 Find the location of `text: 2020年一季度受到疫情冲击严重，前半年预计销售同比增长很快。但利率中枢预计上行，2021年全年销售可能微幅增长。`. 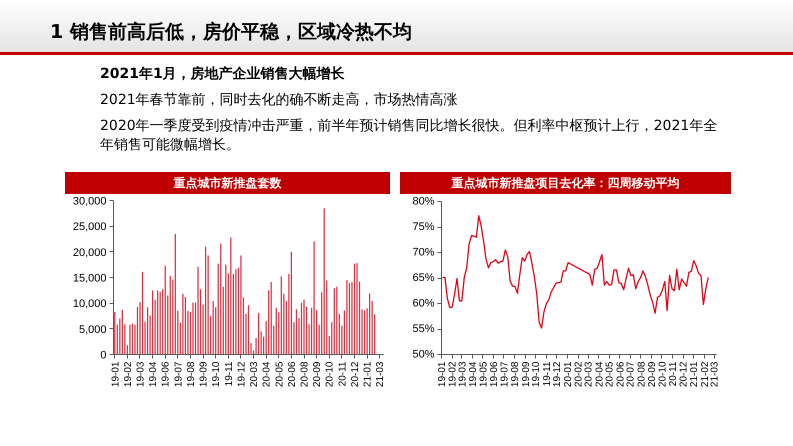

text: 2020年一季度受到疫情冲击严重，前半年预计销售同比增长很快。但利率中枢预计上行，2021年全年销售可能微幅增长。 is located at coordinates (409, 136).